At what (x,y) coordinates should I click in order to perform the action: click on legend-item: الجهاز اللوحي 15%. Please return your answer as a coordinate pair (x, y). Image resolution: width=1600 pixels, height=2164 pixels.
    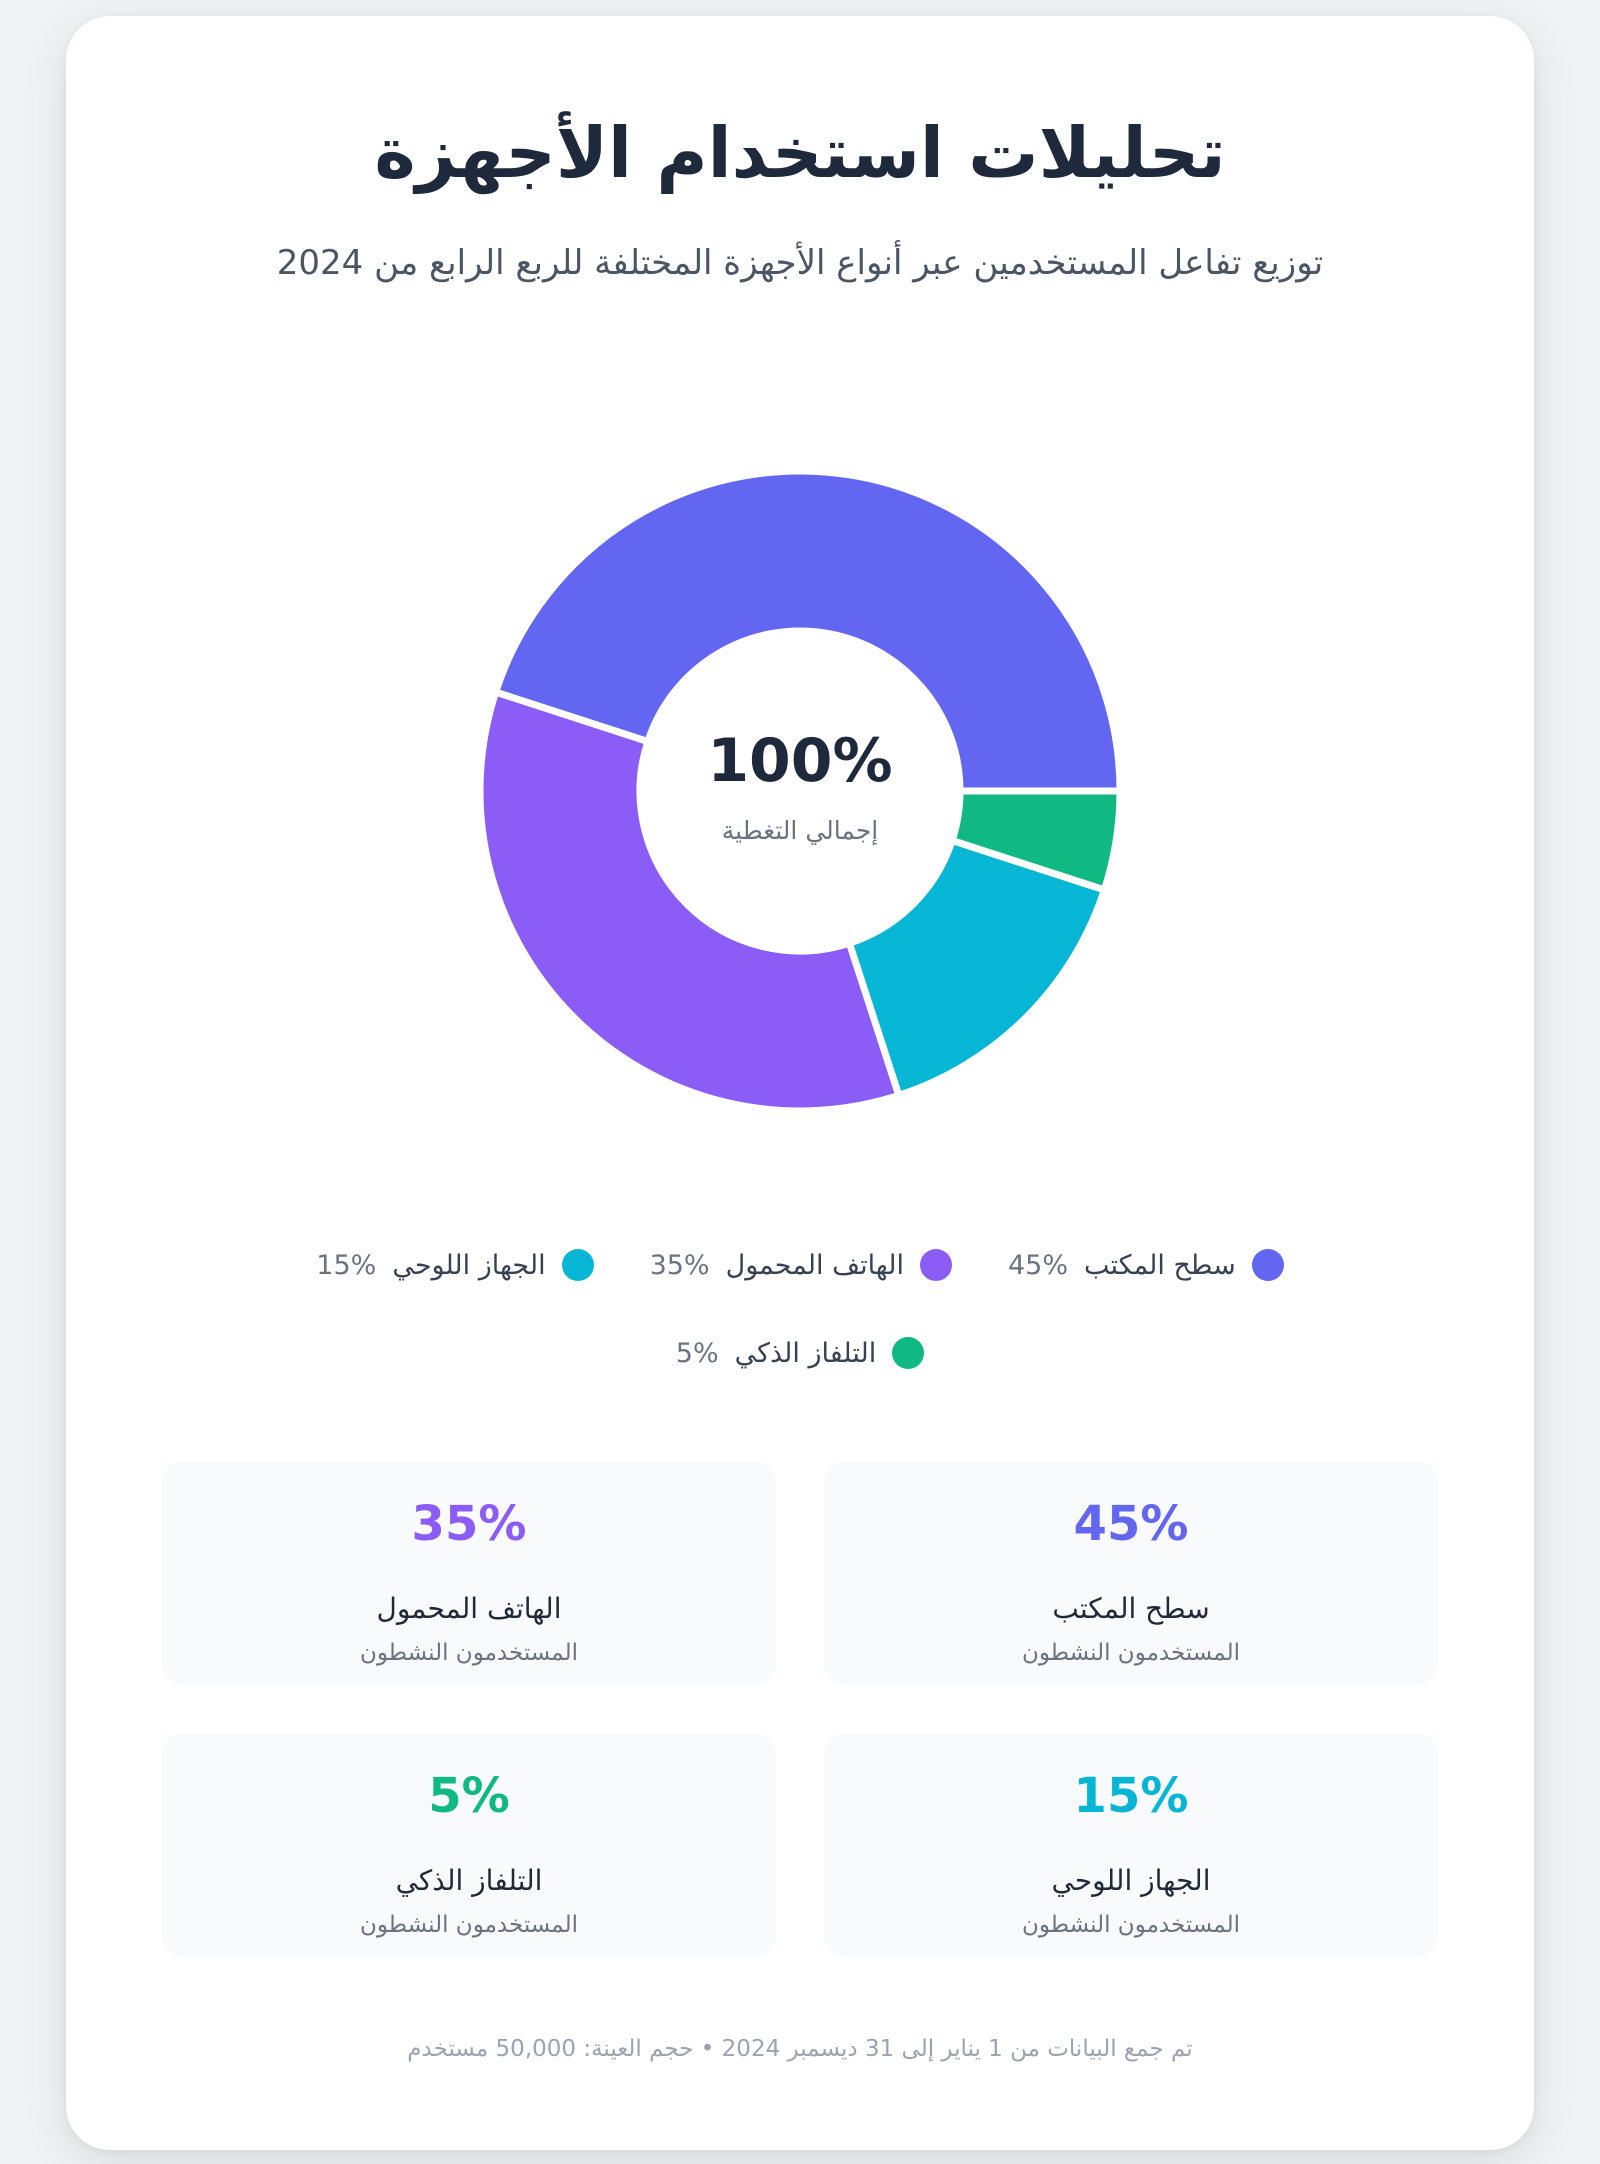
    Looking at the image, I should click on (455, 1265).